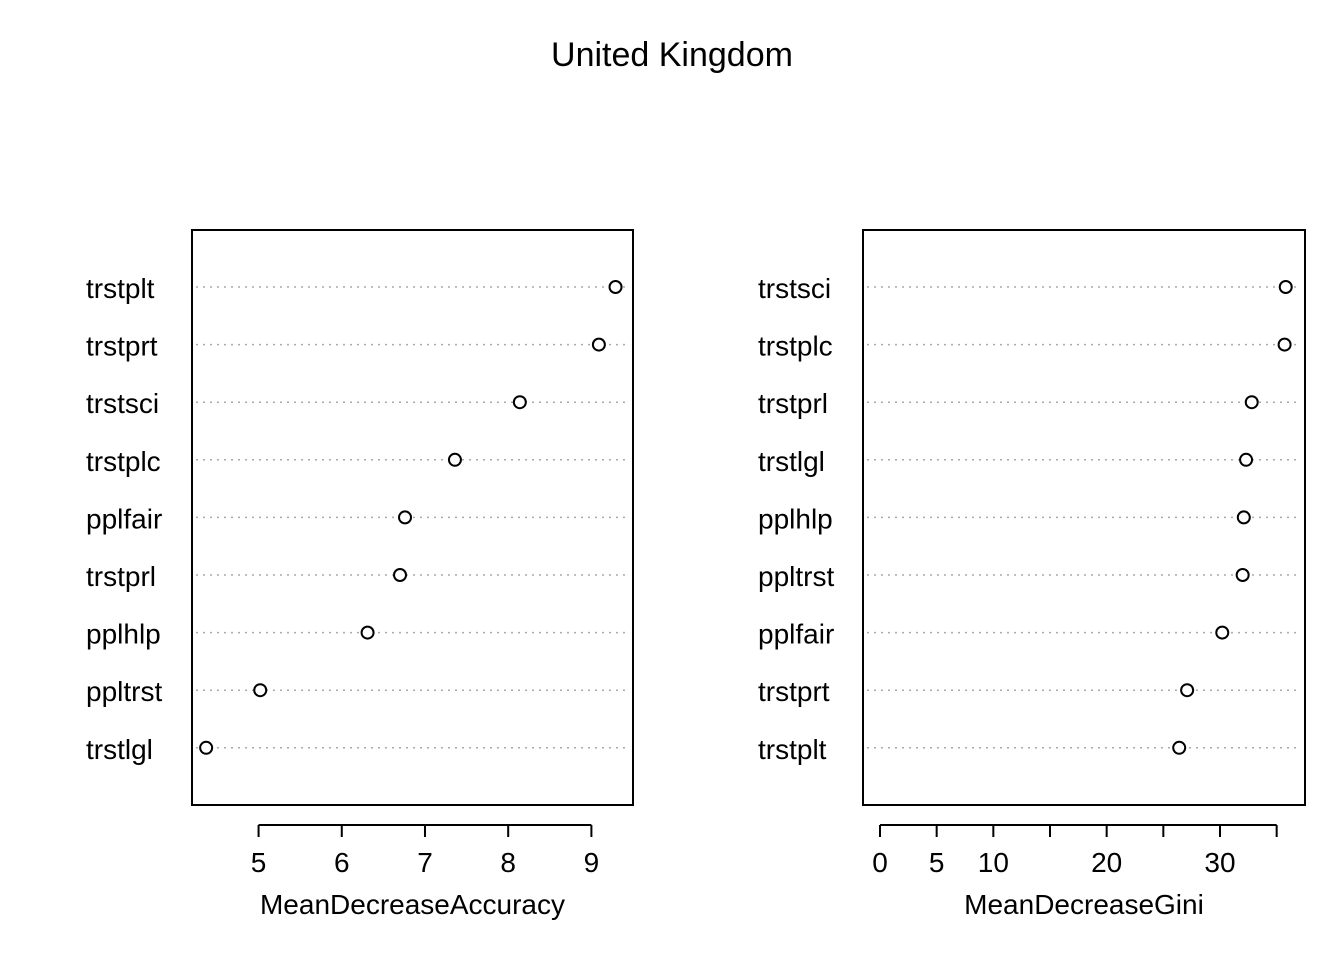 The height and width of the screenshot is (965, 1344). What do you see at coordinates (592, 862) in the screenshot?
I see `x-tick-label: 9` at bounding box center [592, 862].